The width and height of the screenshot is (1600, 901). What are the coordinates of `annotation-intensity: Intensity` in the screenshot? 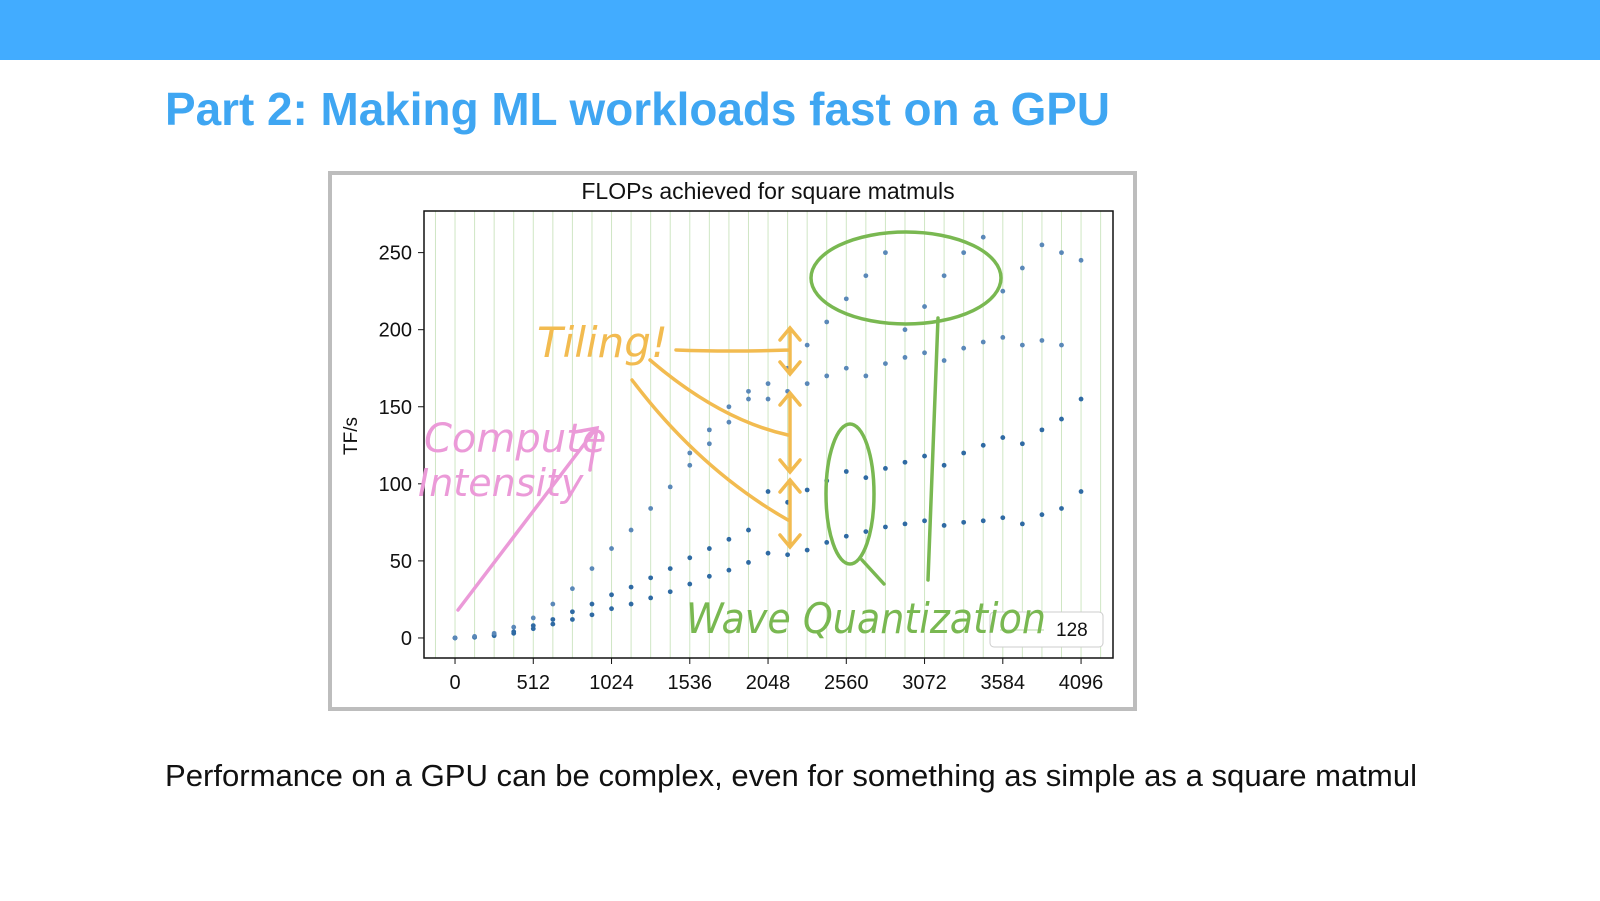 It's located at (501, 483).